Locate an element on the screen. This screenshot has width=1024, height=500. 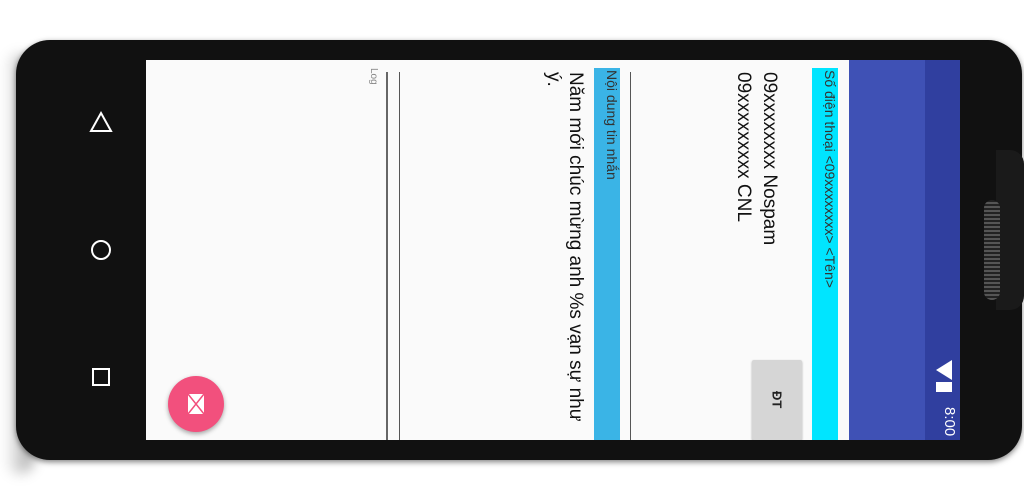
home-button is located at coordinates (101, 250).